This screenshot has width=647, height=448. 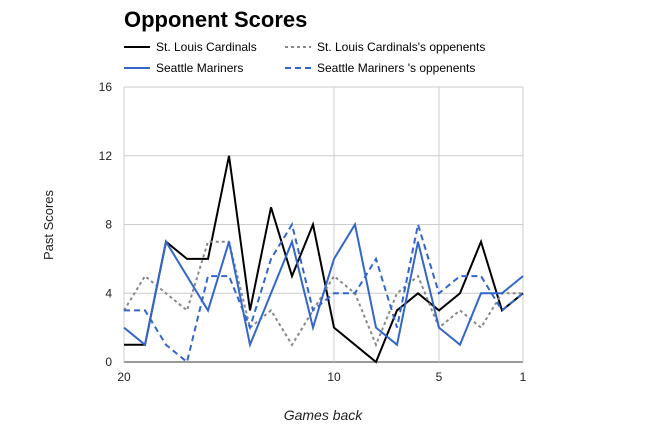 I want to click on legend-item-2: Seattle Mariners, so click(x=183, y=68).